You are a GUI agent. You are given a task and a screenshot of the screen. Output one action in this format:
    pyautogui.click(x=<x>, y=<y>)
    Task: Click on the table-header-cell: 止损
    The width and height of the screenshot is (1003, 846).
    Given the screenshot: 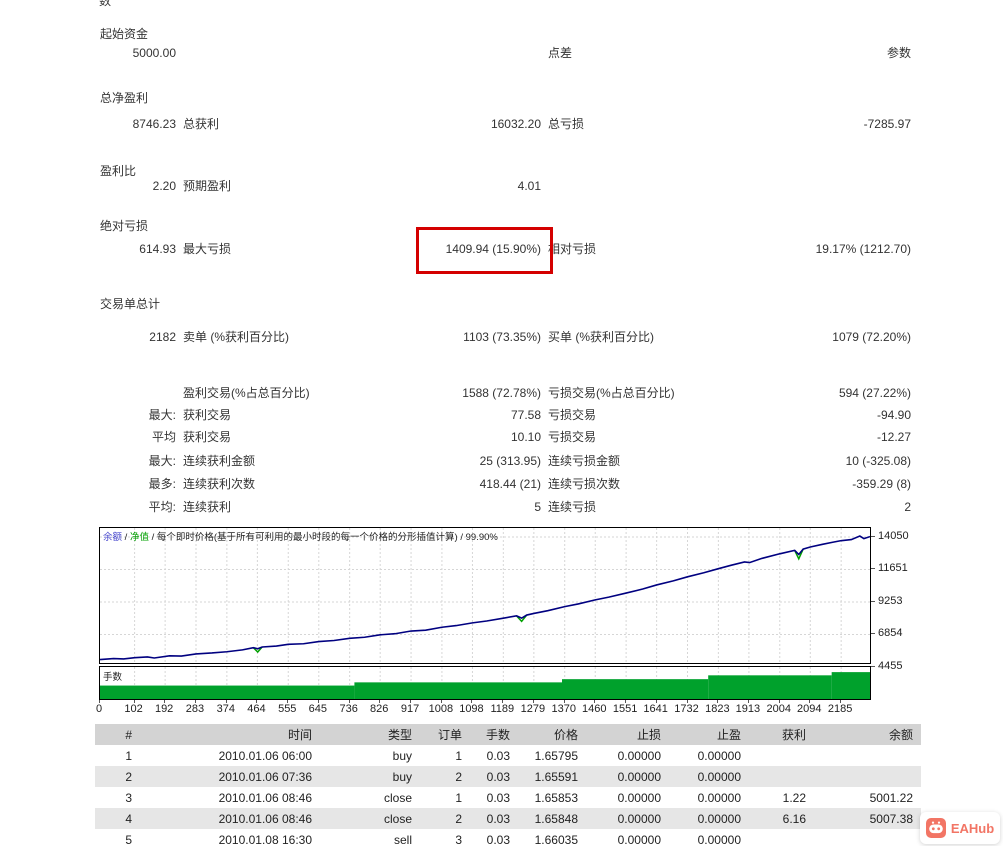 What is the action you would take?
    pyautogui.click(x=627, y=734)
    